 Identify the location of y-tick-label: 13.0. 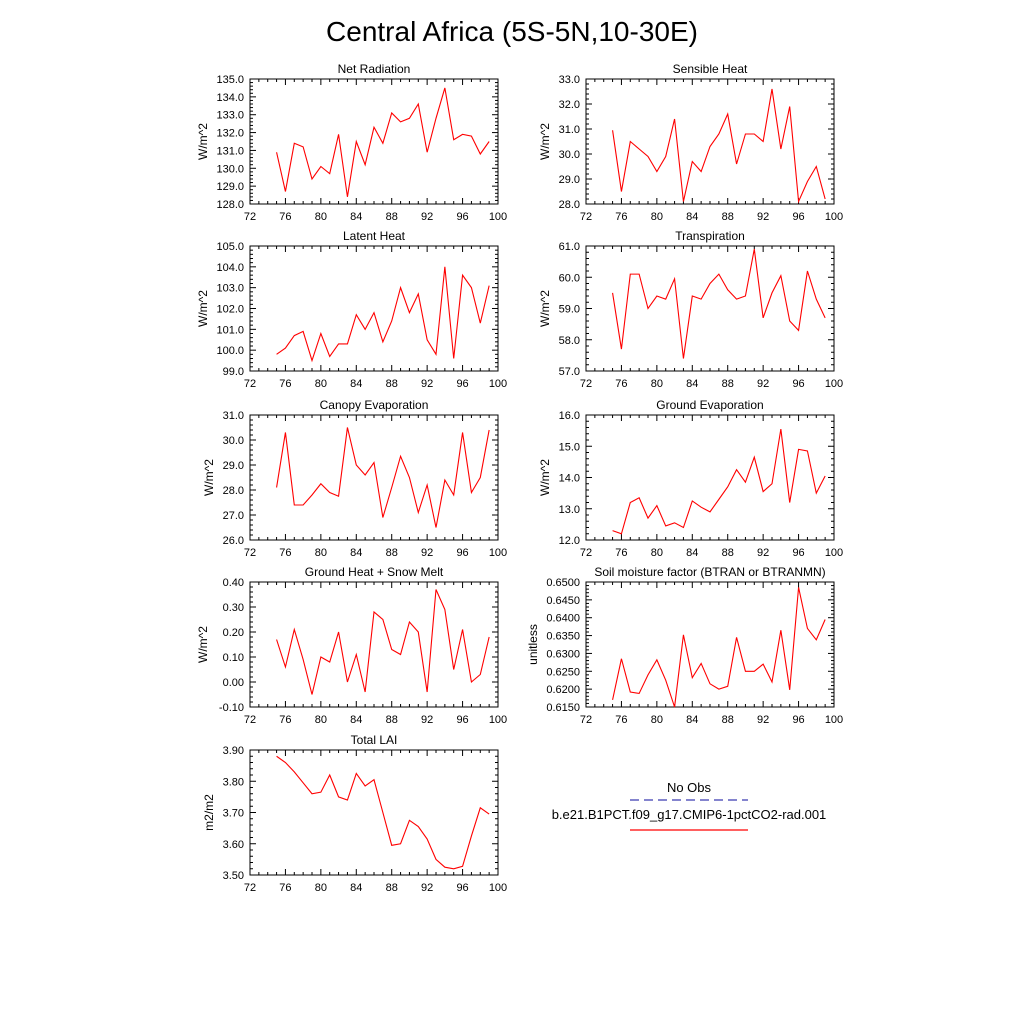
(569, 510).